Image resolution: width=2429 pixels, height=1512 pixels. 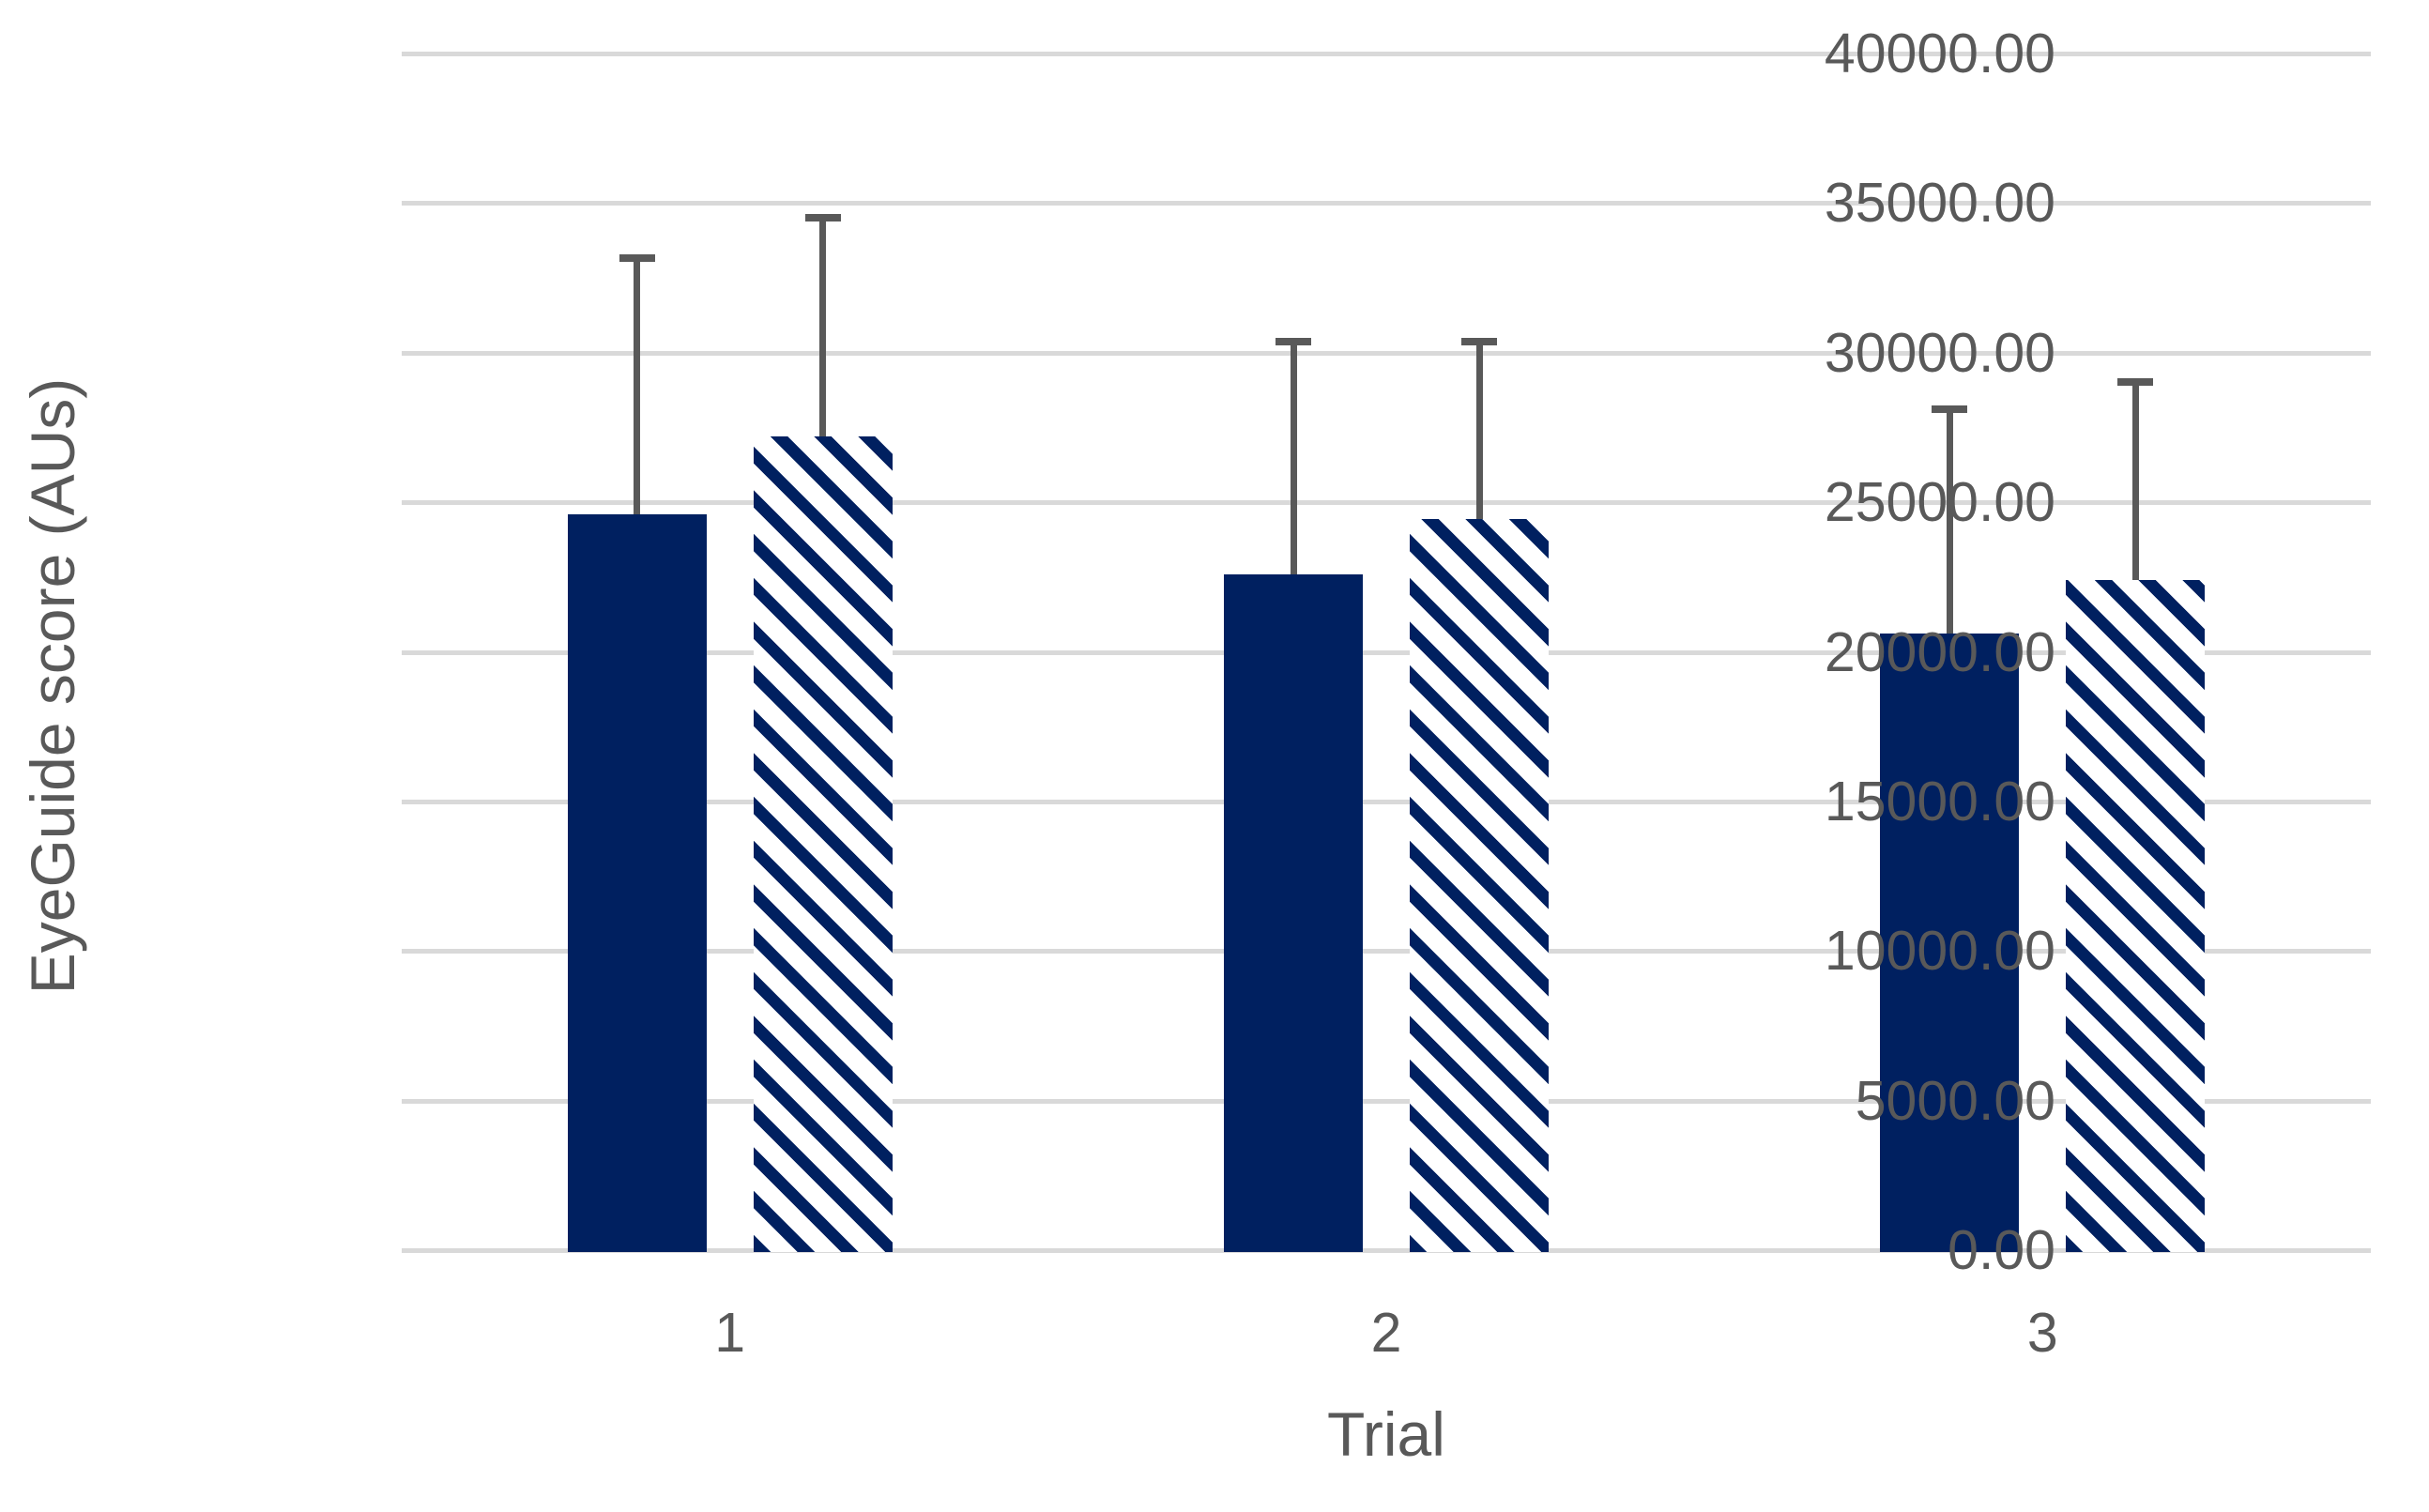 What do you see at coordinates (730, 1333) in the screenshot?
I see `x-axis-tick-label: 1` at bounding box center [730, 1333].